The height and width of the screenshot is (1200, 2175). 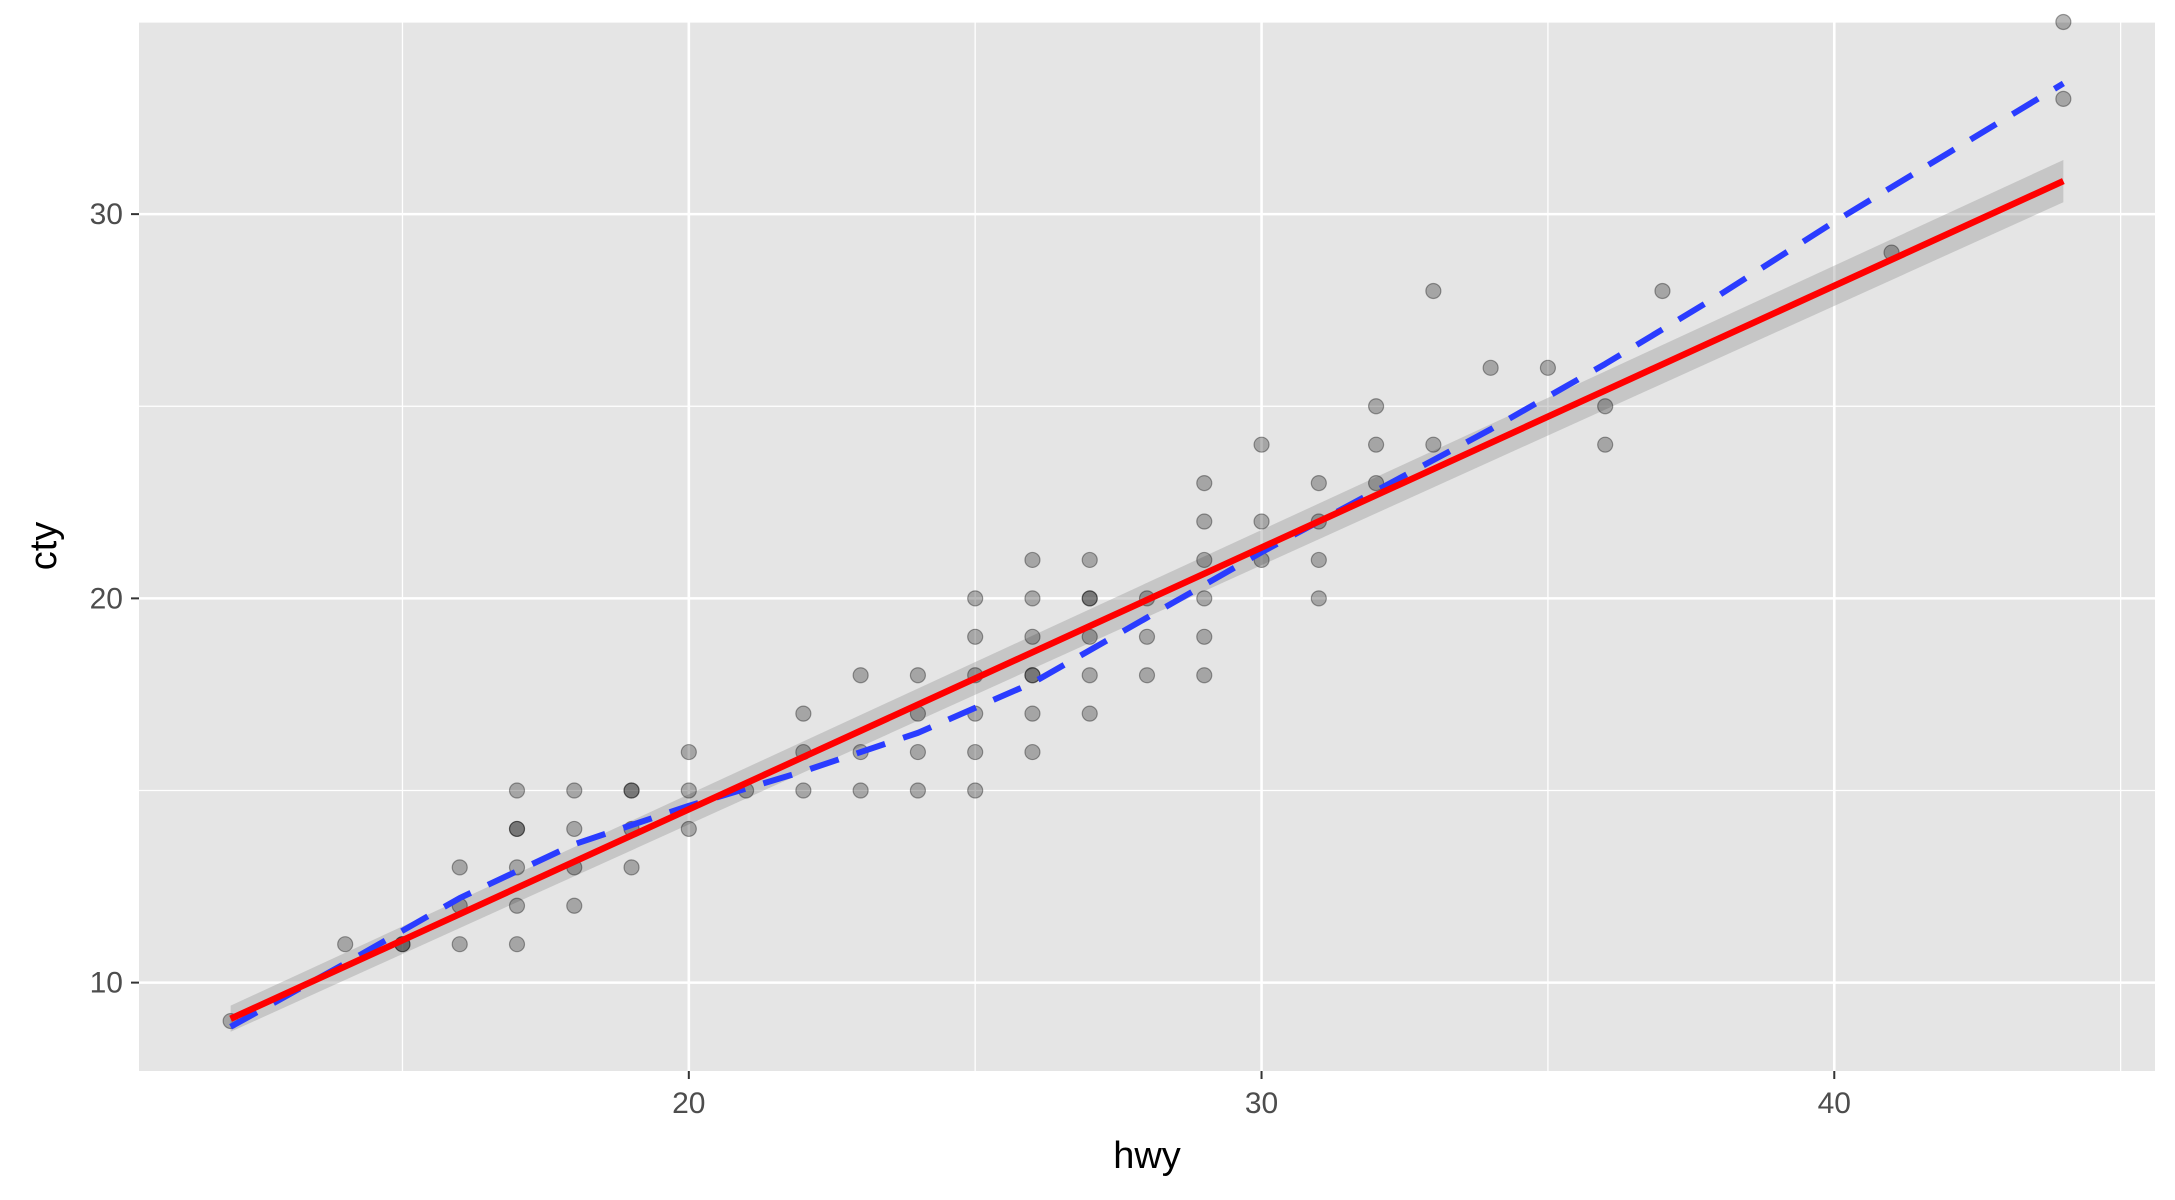 What do you see at coordinates (44, 546) in the screenshot?
I see `y-axis-title: cty` at bounding box center [44, 546].